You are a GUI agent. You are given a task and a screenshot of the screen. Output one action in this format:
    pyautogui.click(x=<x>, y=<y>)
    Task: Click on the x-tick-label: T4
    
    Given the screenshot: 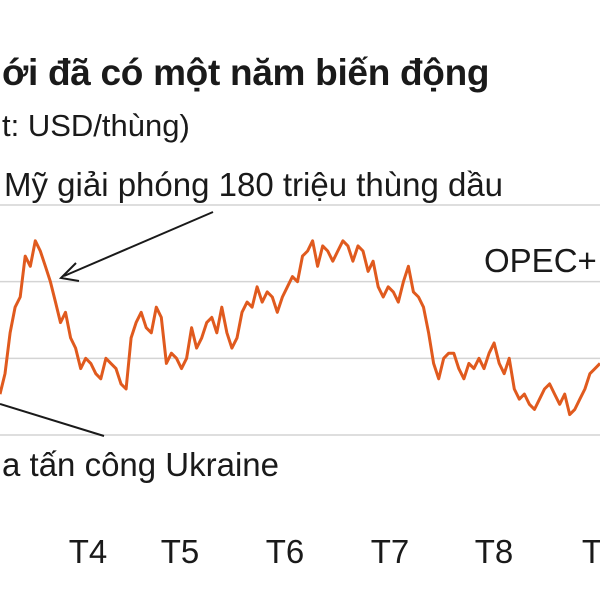 What is the action you would take?
    pyautogui.click(x=88, y=551)
    